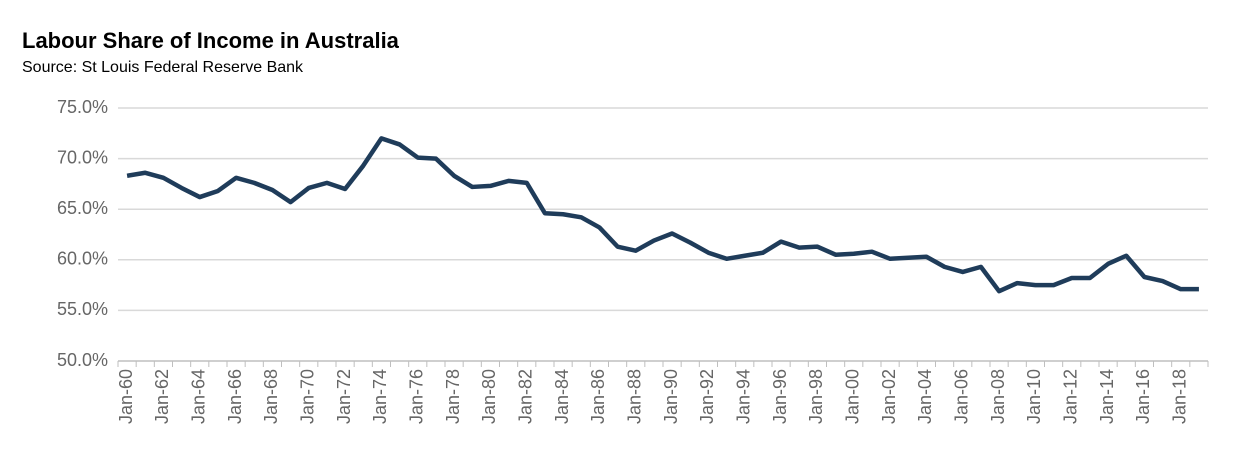 This screenshot has width=1240, height=476. I want to click on x-tick-label: Jan-04, so click(925, 396).